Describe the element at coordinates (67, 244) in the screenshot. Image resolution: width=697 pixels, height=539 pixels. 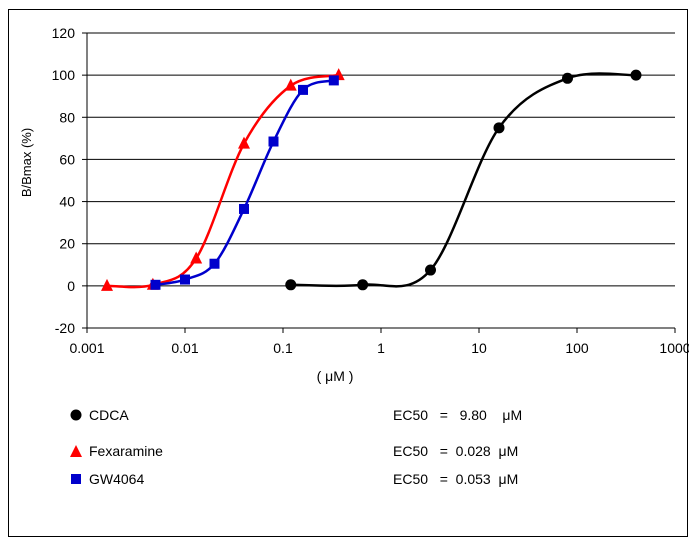
I see `y-tick-label: 20` at that location.